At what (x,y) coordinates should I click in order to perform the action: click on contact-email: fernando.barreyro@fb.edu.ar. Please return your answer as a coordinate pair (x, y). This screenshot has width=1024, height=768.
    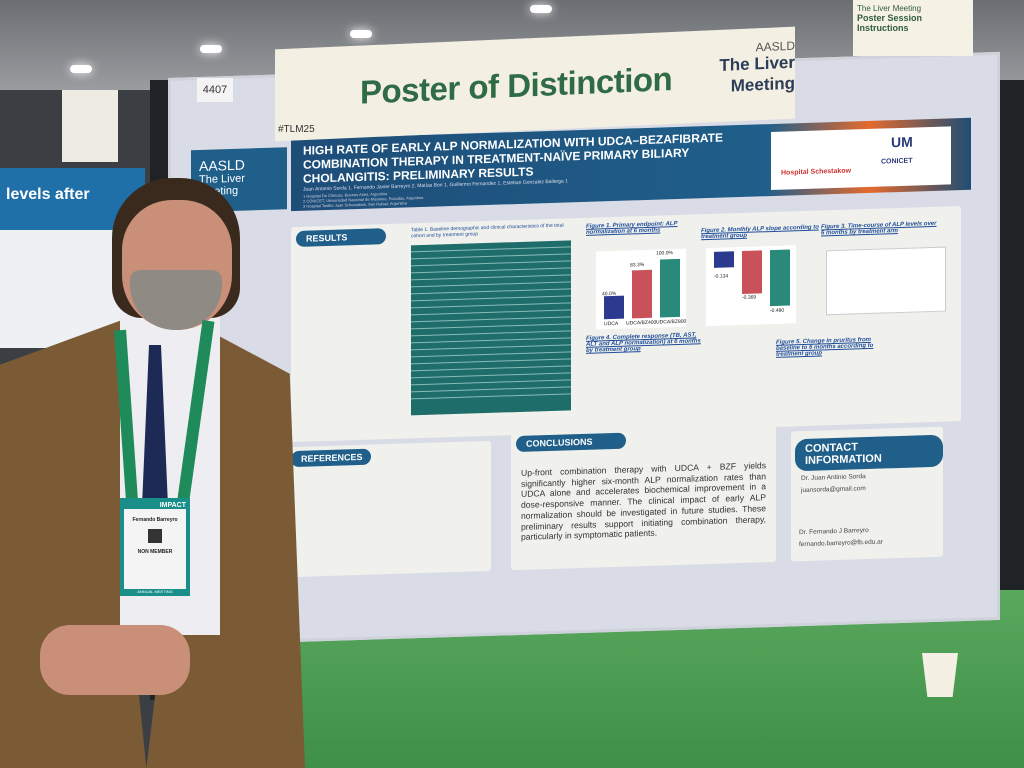
    Looking at the image, I should click on (841, 543).